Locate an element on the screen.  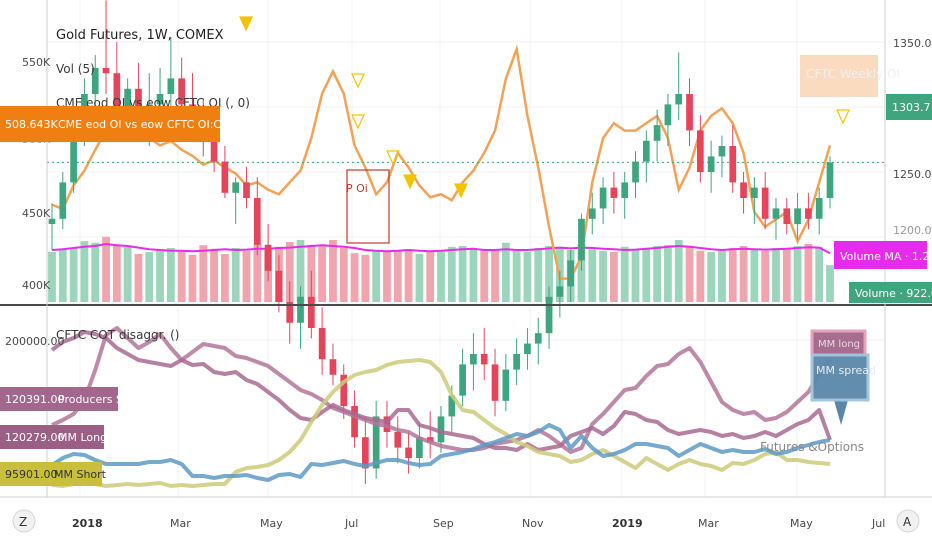
svg-text: CFTC Weekly OI is located at coordinates (853, 74).